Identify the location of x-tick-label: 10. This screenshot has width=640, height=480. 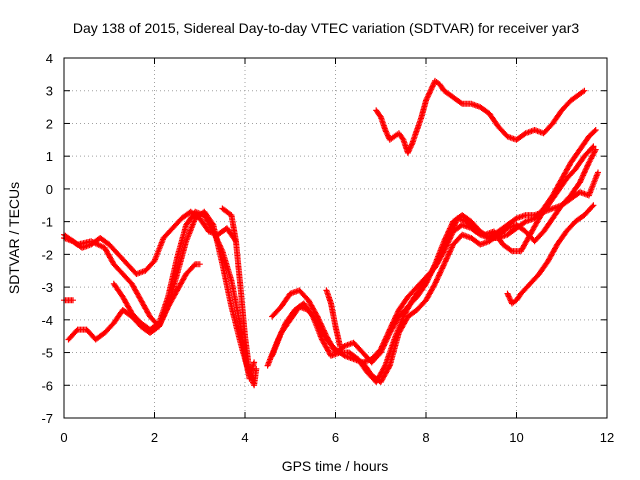
(516, 437).